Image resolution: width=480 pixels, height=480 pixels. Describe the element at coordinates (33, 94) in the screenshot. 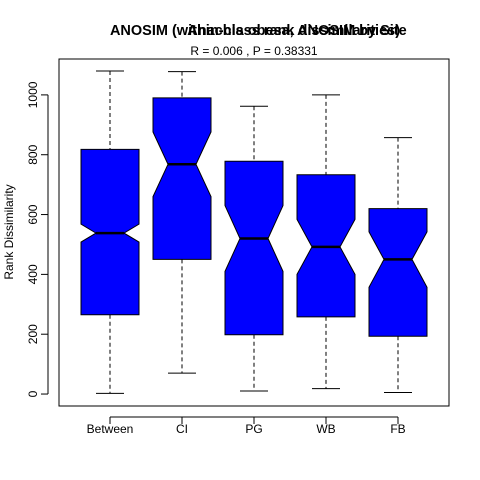

I see `y-tick-label: 1000` at that location.